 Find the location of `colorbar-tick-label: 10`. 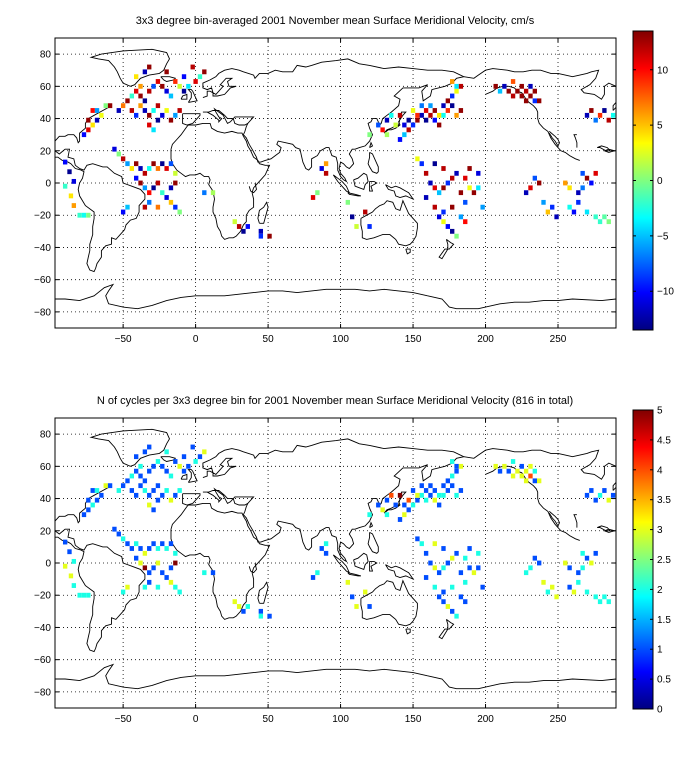

colorbar-tick-label: 10 is located at coordinates (663, 70).